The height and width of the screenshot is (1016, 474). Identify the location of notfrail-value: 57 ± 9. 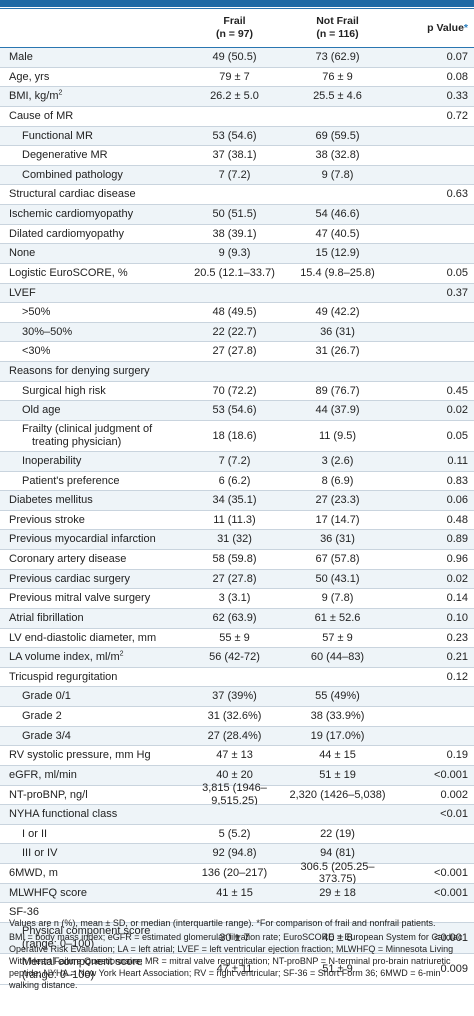
(337, 639).